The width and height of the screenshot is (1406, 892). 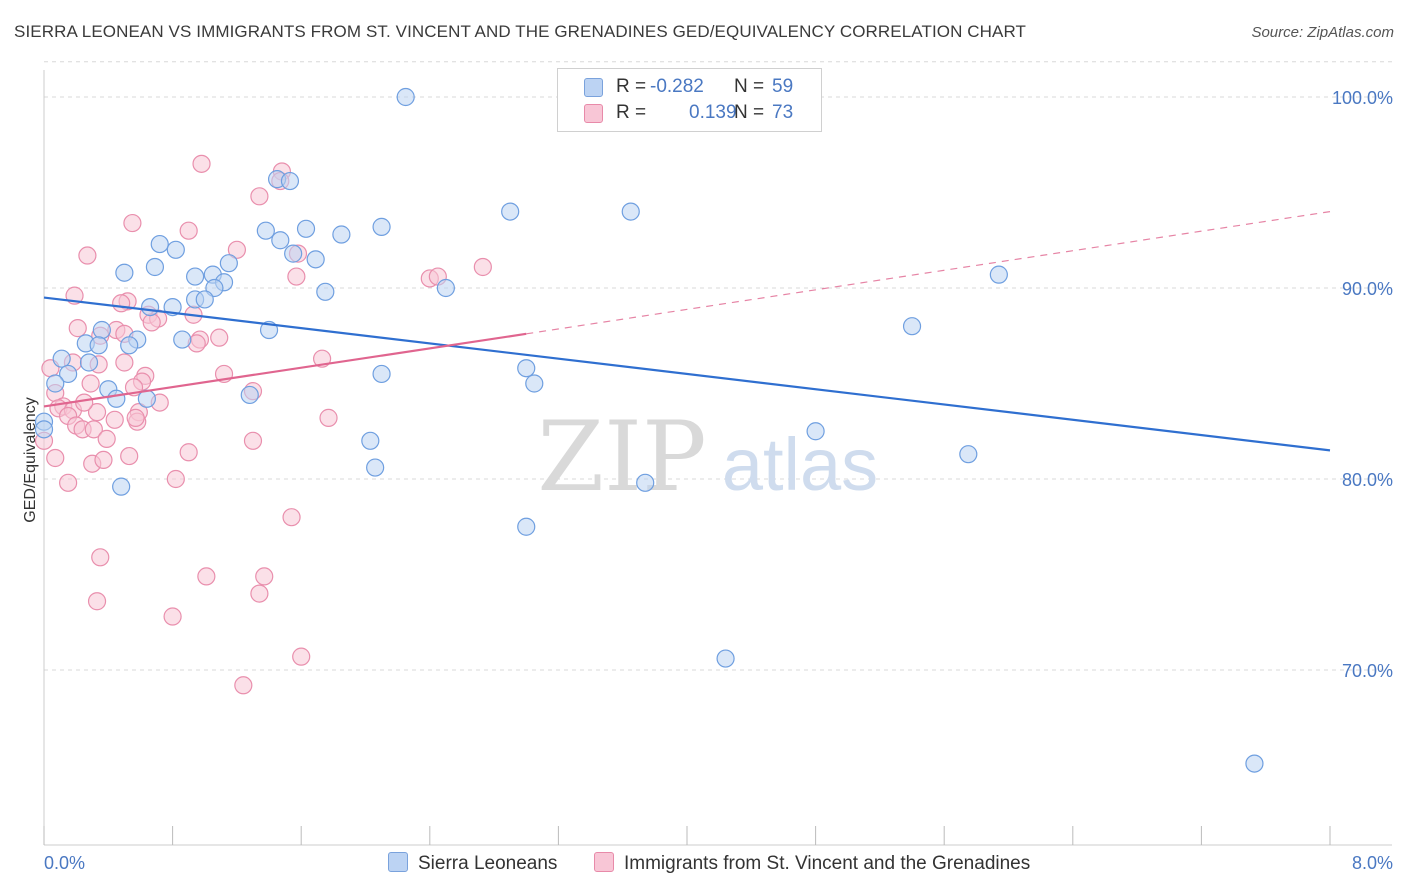 What do you see at coordinates (64, 863) in the screenshot?
I see `x-tick-label: 0.0%` at bounding box center [64, 863].